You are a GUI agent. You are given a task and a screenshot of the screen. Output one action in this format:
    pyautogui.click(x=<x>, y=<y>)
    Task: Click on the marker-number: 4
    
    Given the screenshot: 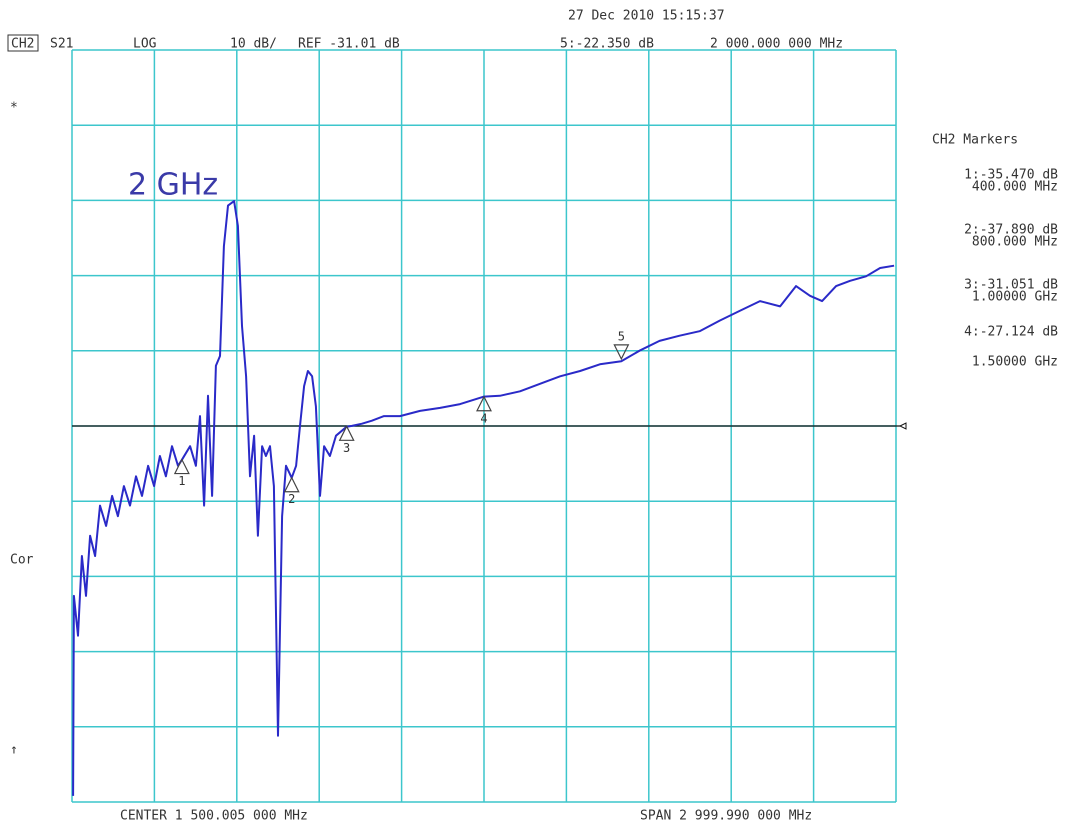 What is the action you would take?
    pyautogui.click(x=483, y=418)
    